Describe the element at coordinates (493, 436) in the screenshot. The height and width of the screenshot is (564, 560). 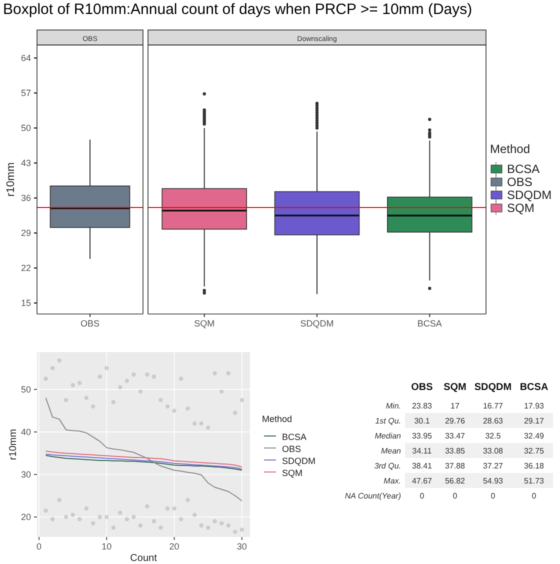
I see `text: 32.5` at that location.